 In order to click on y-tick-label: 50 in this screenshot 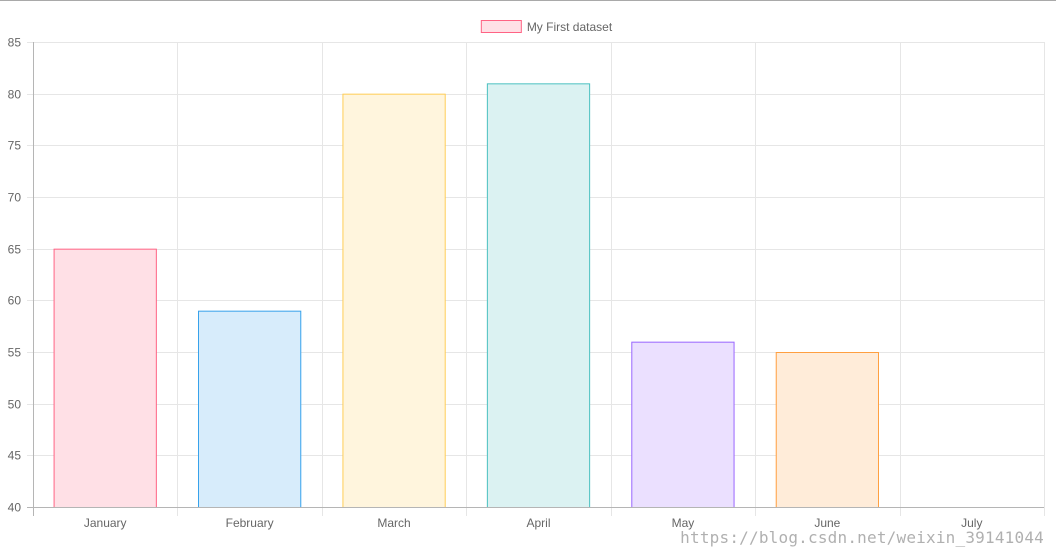, I will do `click(15, 405)`.